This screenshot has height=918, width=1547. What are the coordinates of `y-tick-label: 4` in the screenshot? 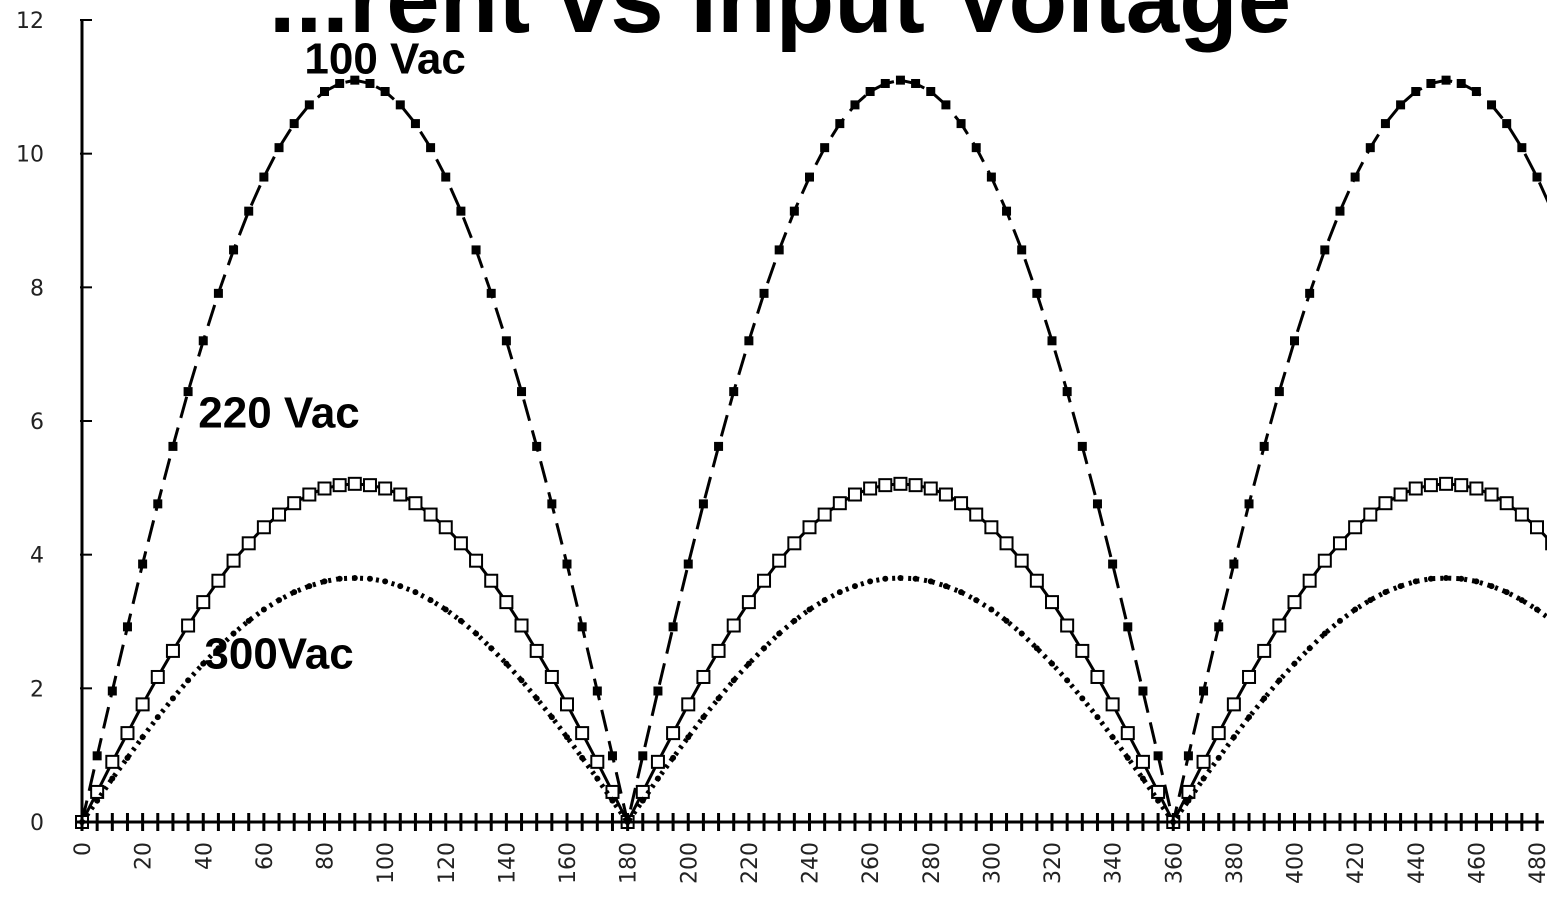 It's located at (37, 556).